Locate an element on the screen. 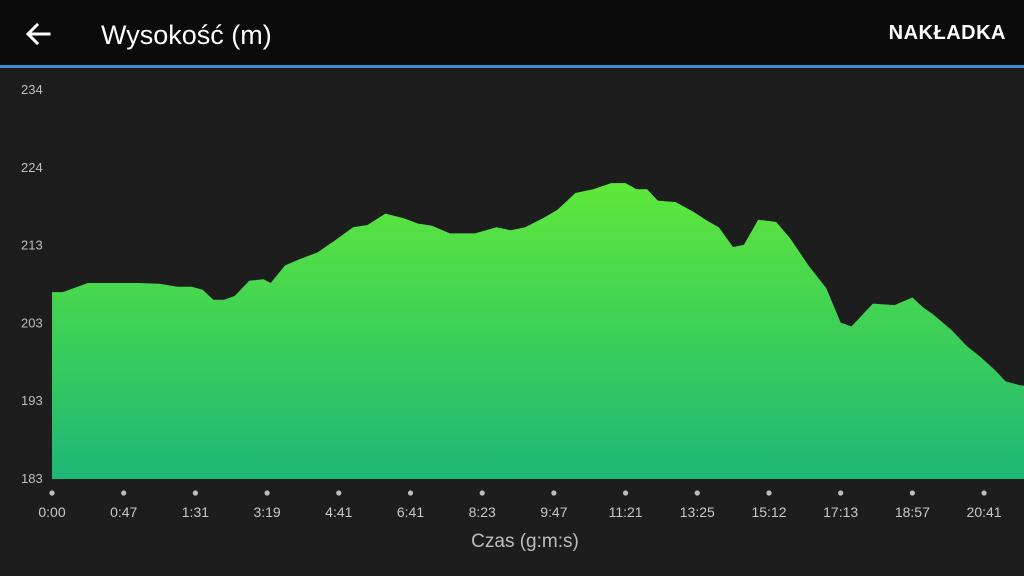 This screenshot has height=576, width=1024. x-tick-label: 3:19 is located at coordinates (266, 512).